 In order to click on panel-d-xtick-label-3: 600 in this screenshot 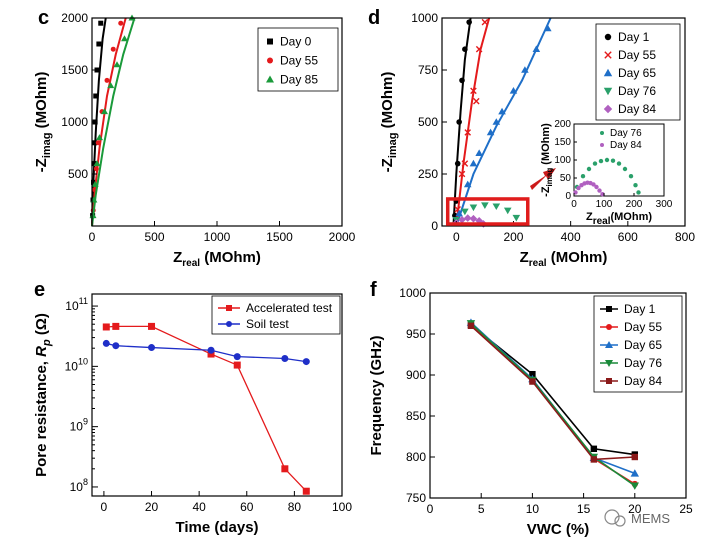, I will do `click(628, 237)`.